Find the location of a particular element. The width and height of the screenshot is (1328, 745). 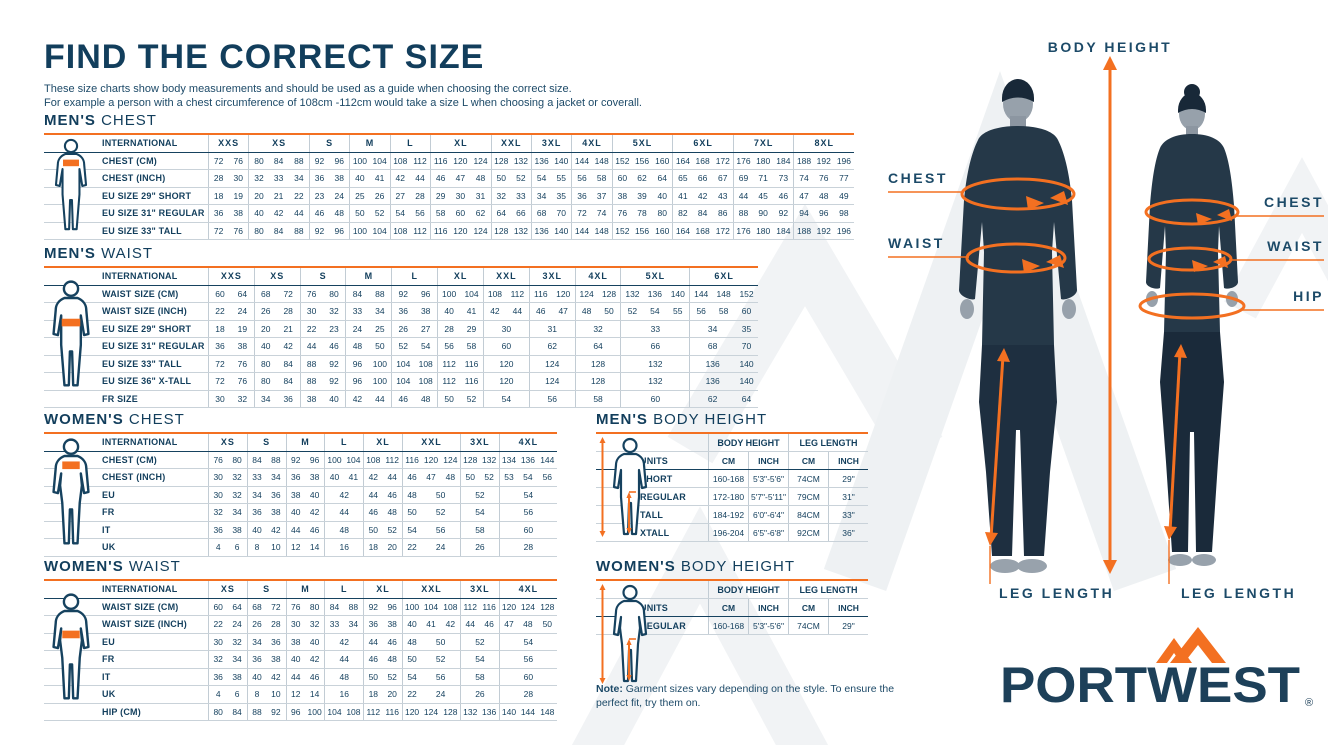

value-cell: 116 is located at coordinates (540, 293).